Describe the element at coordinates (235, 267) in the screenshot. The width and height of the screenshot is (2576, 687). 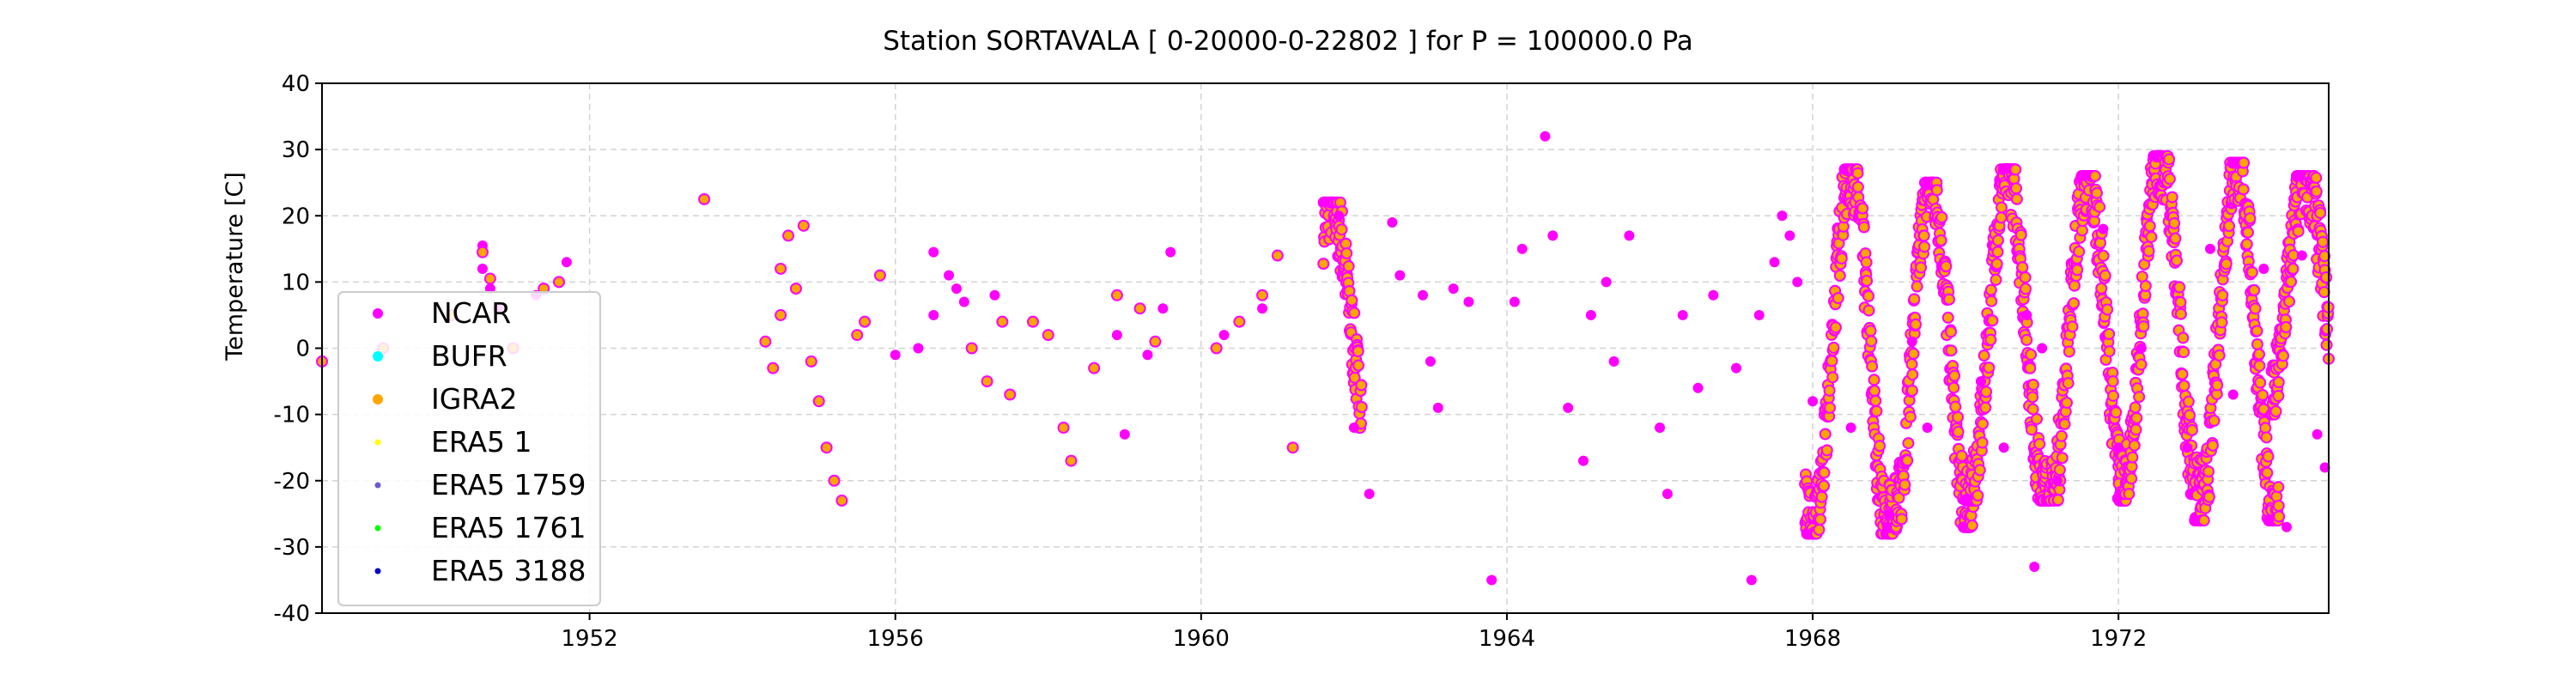
I see `y-axis-label: Temperature [C]` at that location.